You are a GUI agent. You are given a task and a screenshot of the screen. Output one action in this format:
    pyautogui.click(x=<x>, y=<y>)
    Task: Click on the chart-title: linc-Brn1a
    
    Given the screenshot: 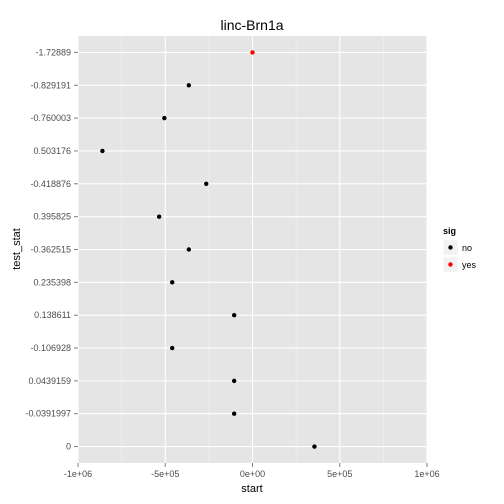 What is the action you would take?
    pyautogui.click(x=251, y=25)
    